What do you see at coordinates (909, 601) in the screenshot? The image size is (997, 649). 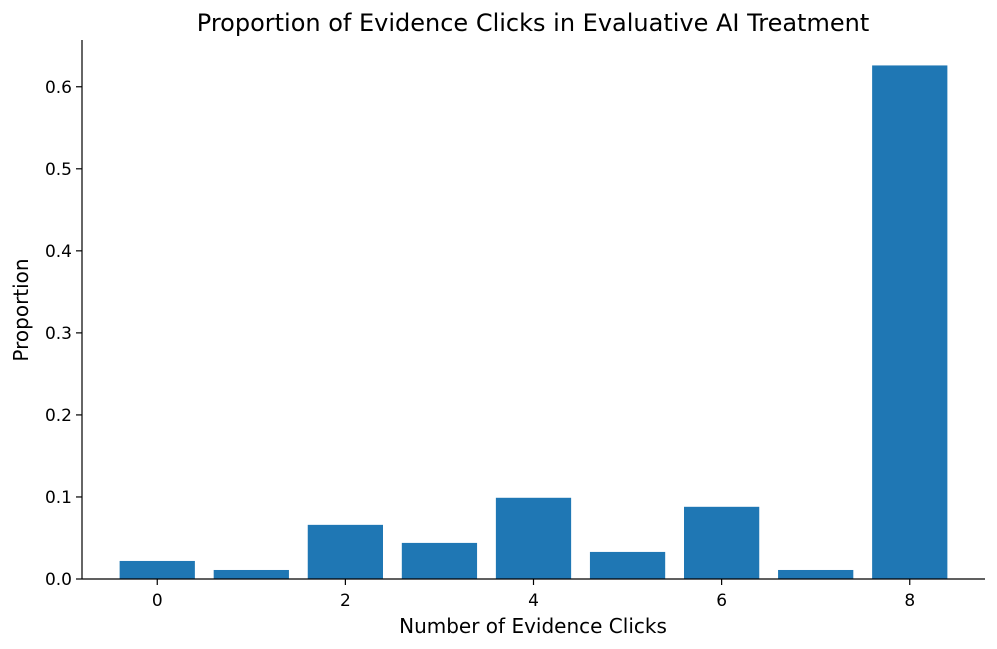 I see `x-tick-label: 8` at bounding box center [909, 601].